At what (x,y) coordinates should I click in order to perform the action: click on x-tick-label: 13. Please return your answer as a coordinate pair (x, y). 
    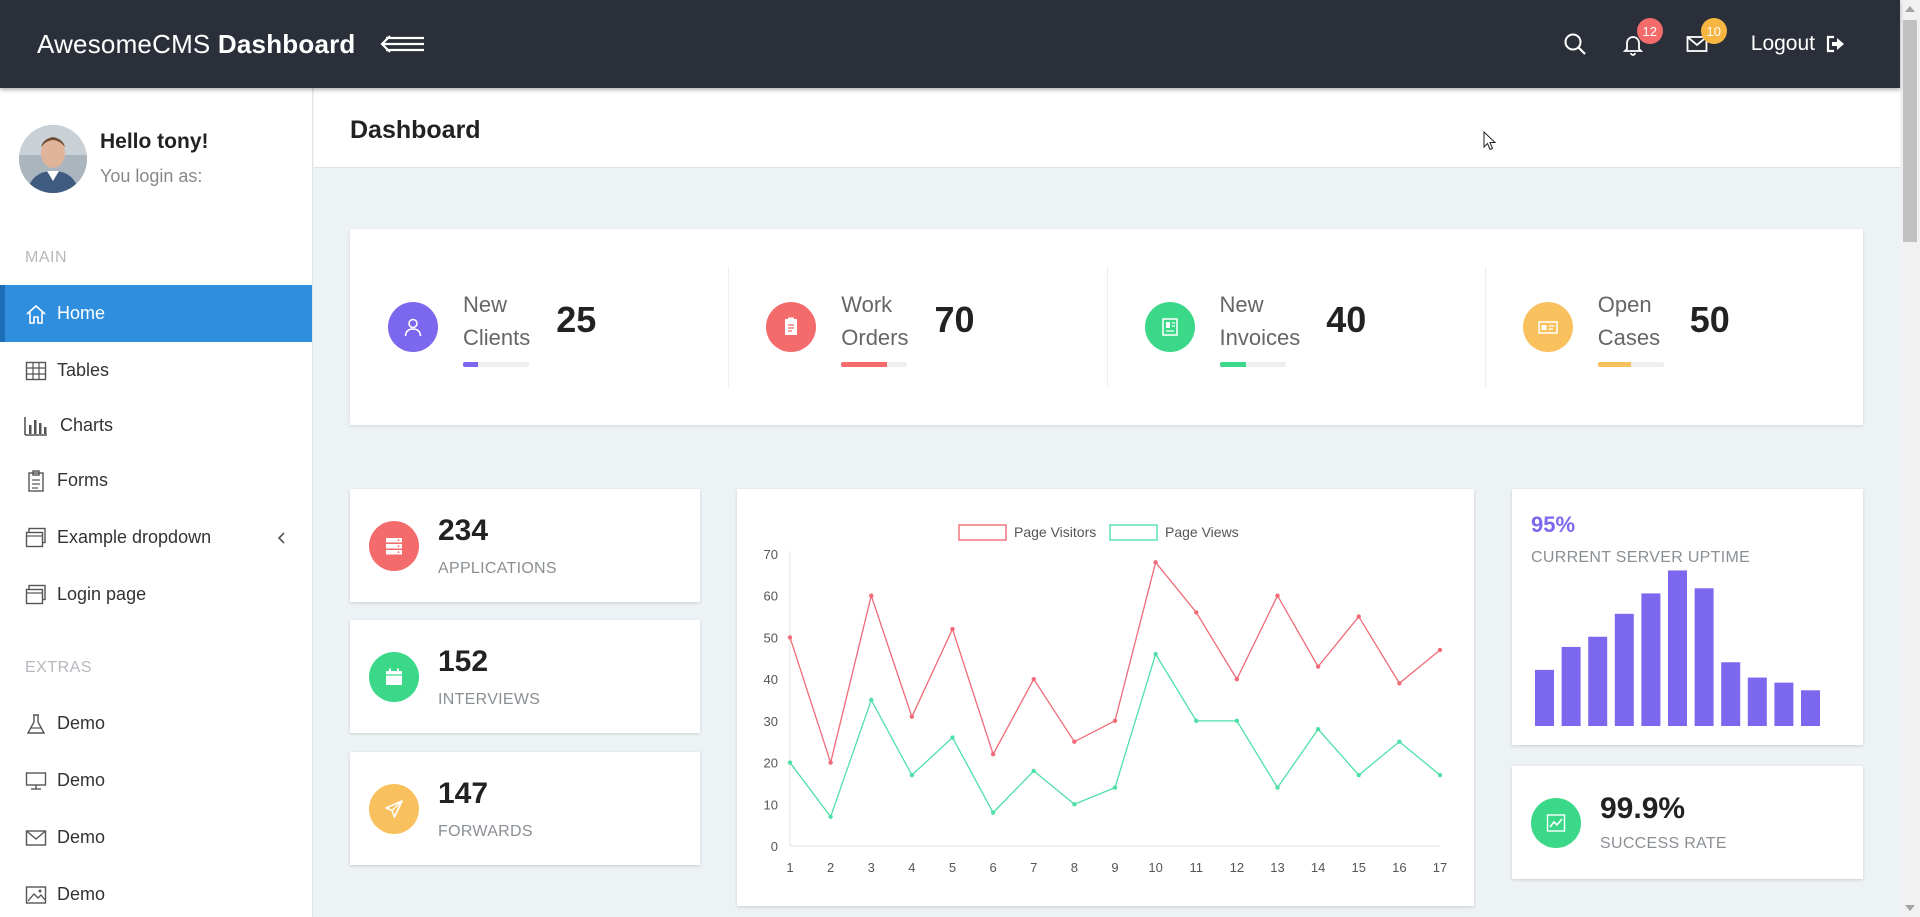
    Looking at the image, I should click on (1277, 867).